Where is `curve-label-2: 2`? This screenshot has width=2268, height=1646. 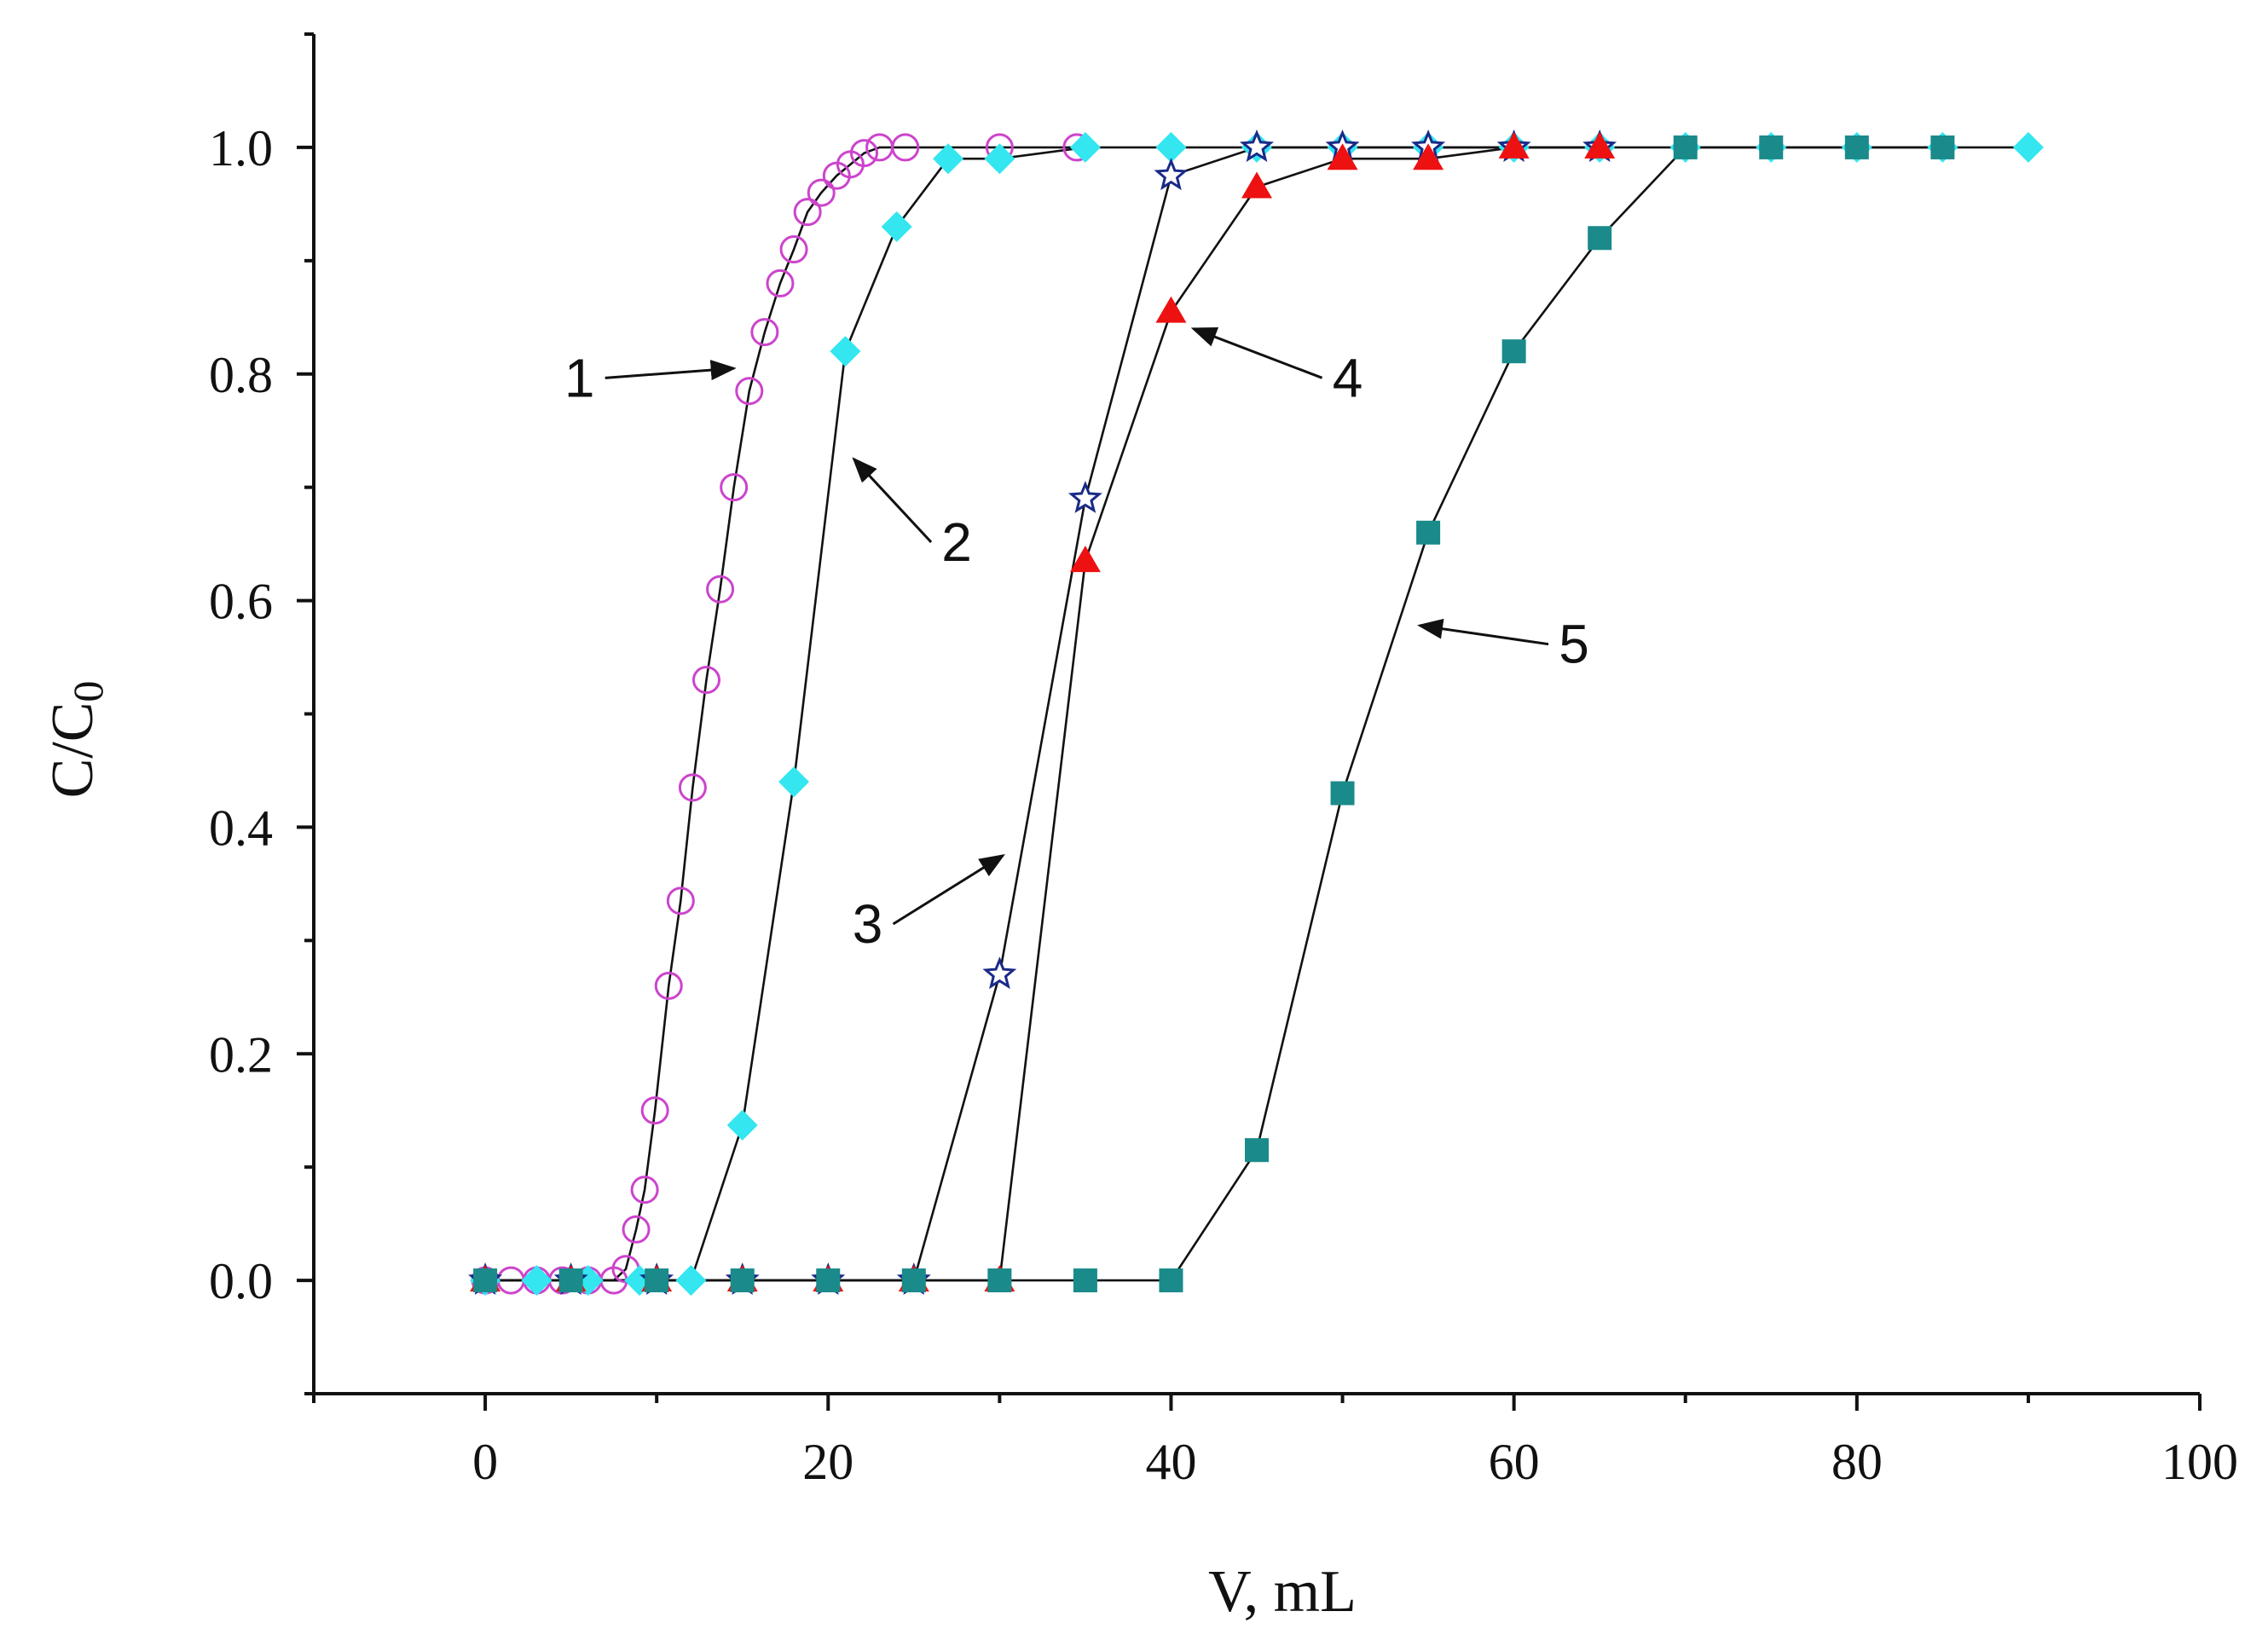
curve-label-2: 2 is located at coordinates (956, 542).